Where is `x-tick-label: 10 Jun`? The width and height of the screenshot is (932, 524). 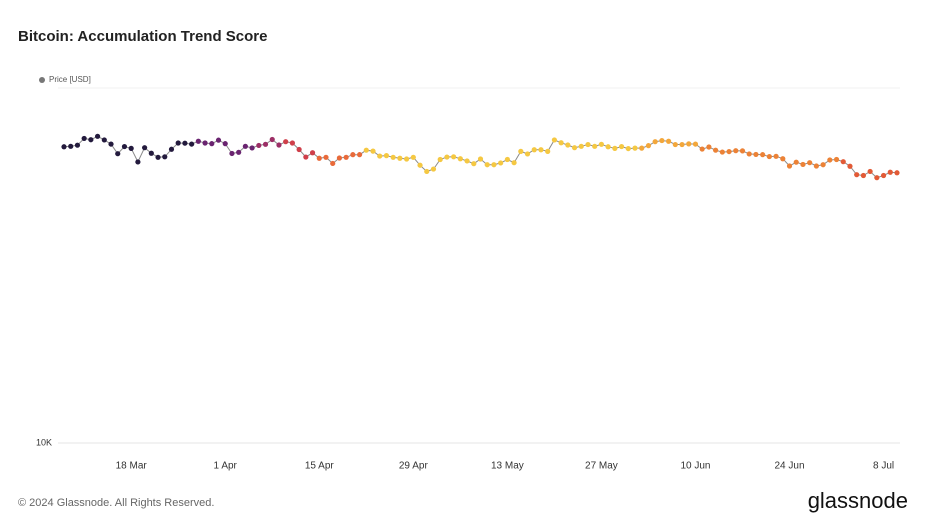 x-tick-label: 10 Jun is located at coordinates (695, 466).